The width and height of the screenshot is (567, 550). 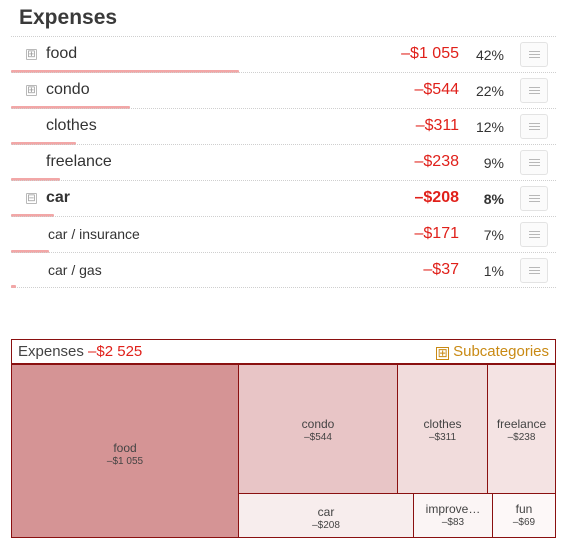 What do you see at coordinates (493, 163) in the screenshot?
I see `category-percent: 9%` at bounding box center [493, 163].